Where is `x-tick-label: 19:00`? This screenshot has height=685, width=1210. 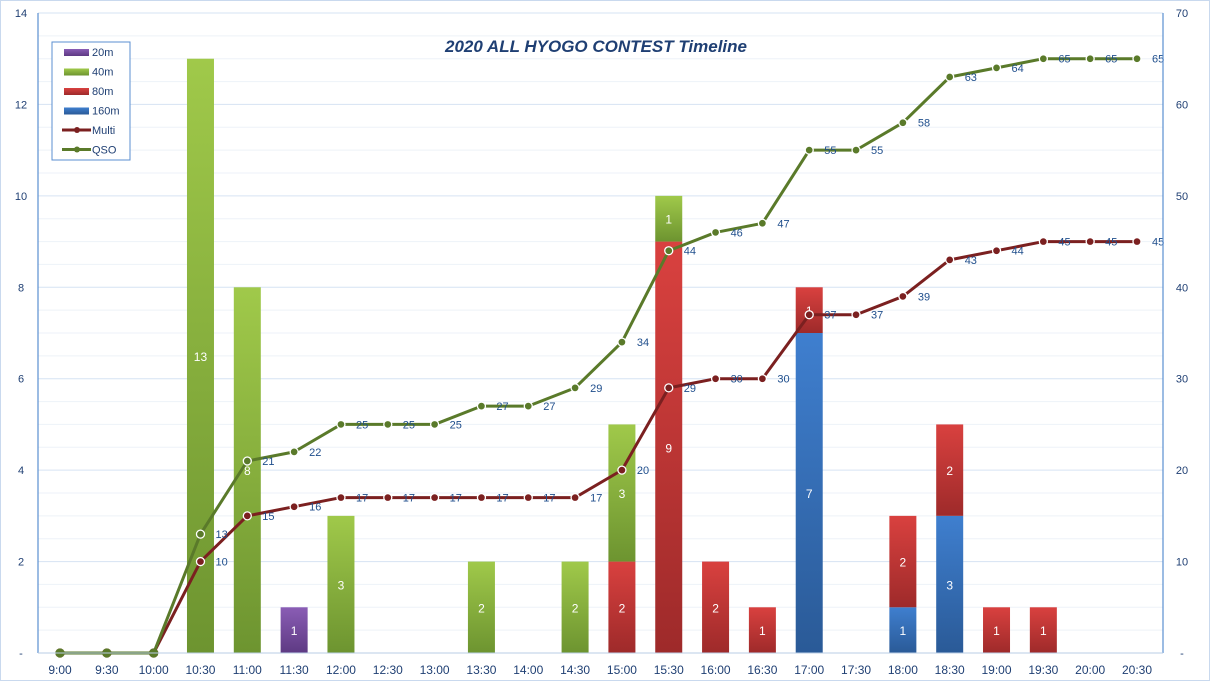 x-tick-label: 19:00 is located at coordinates (997, 670).